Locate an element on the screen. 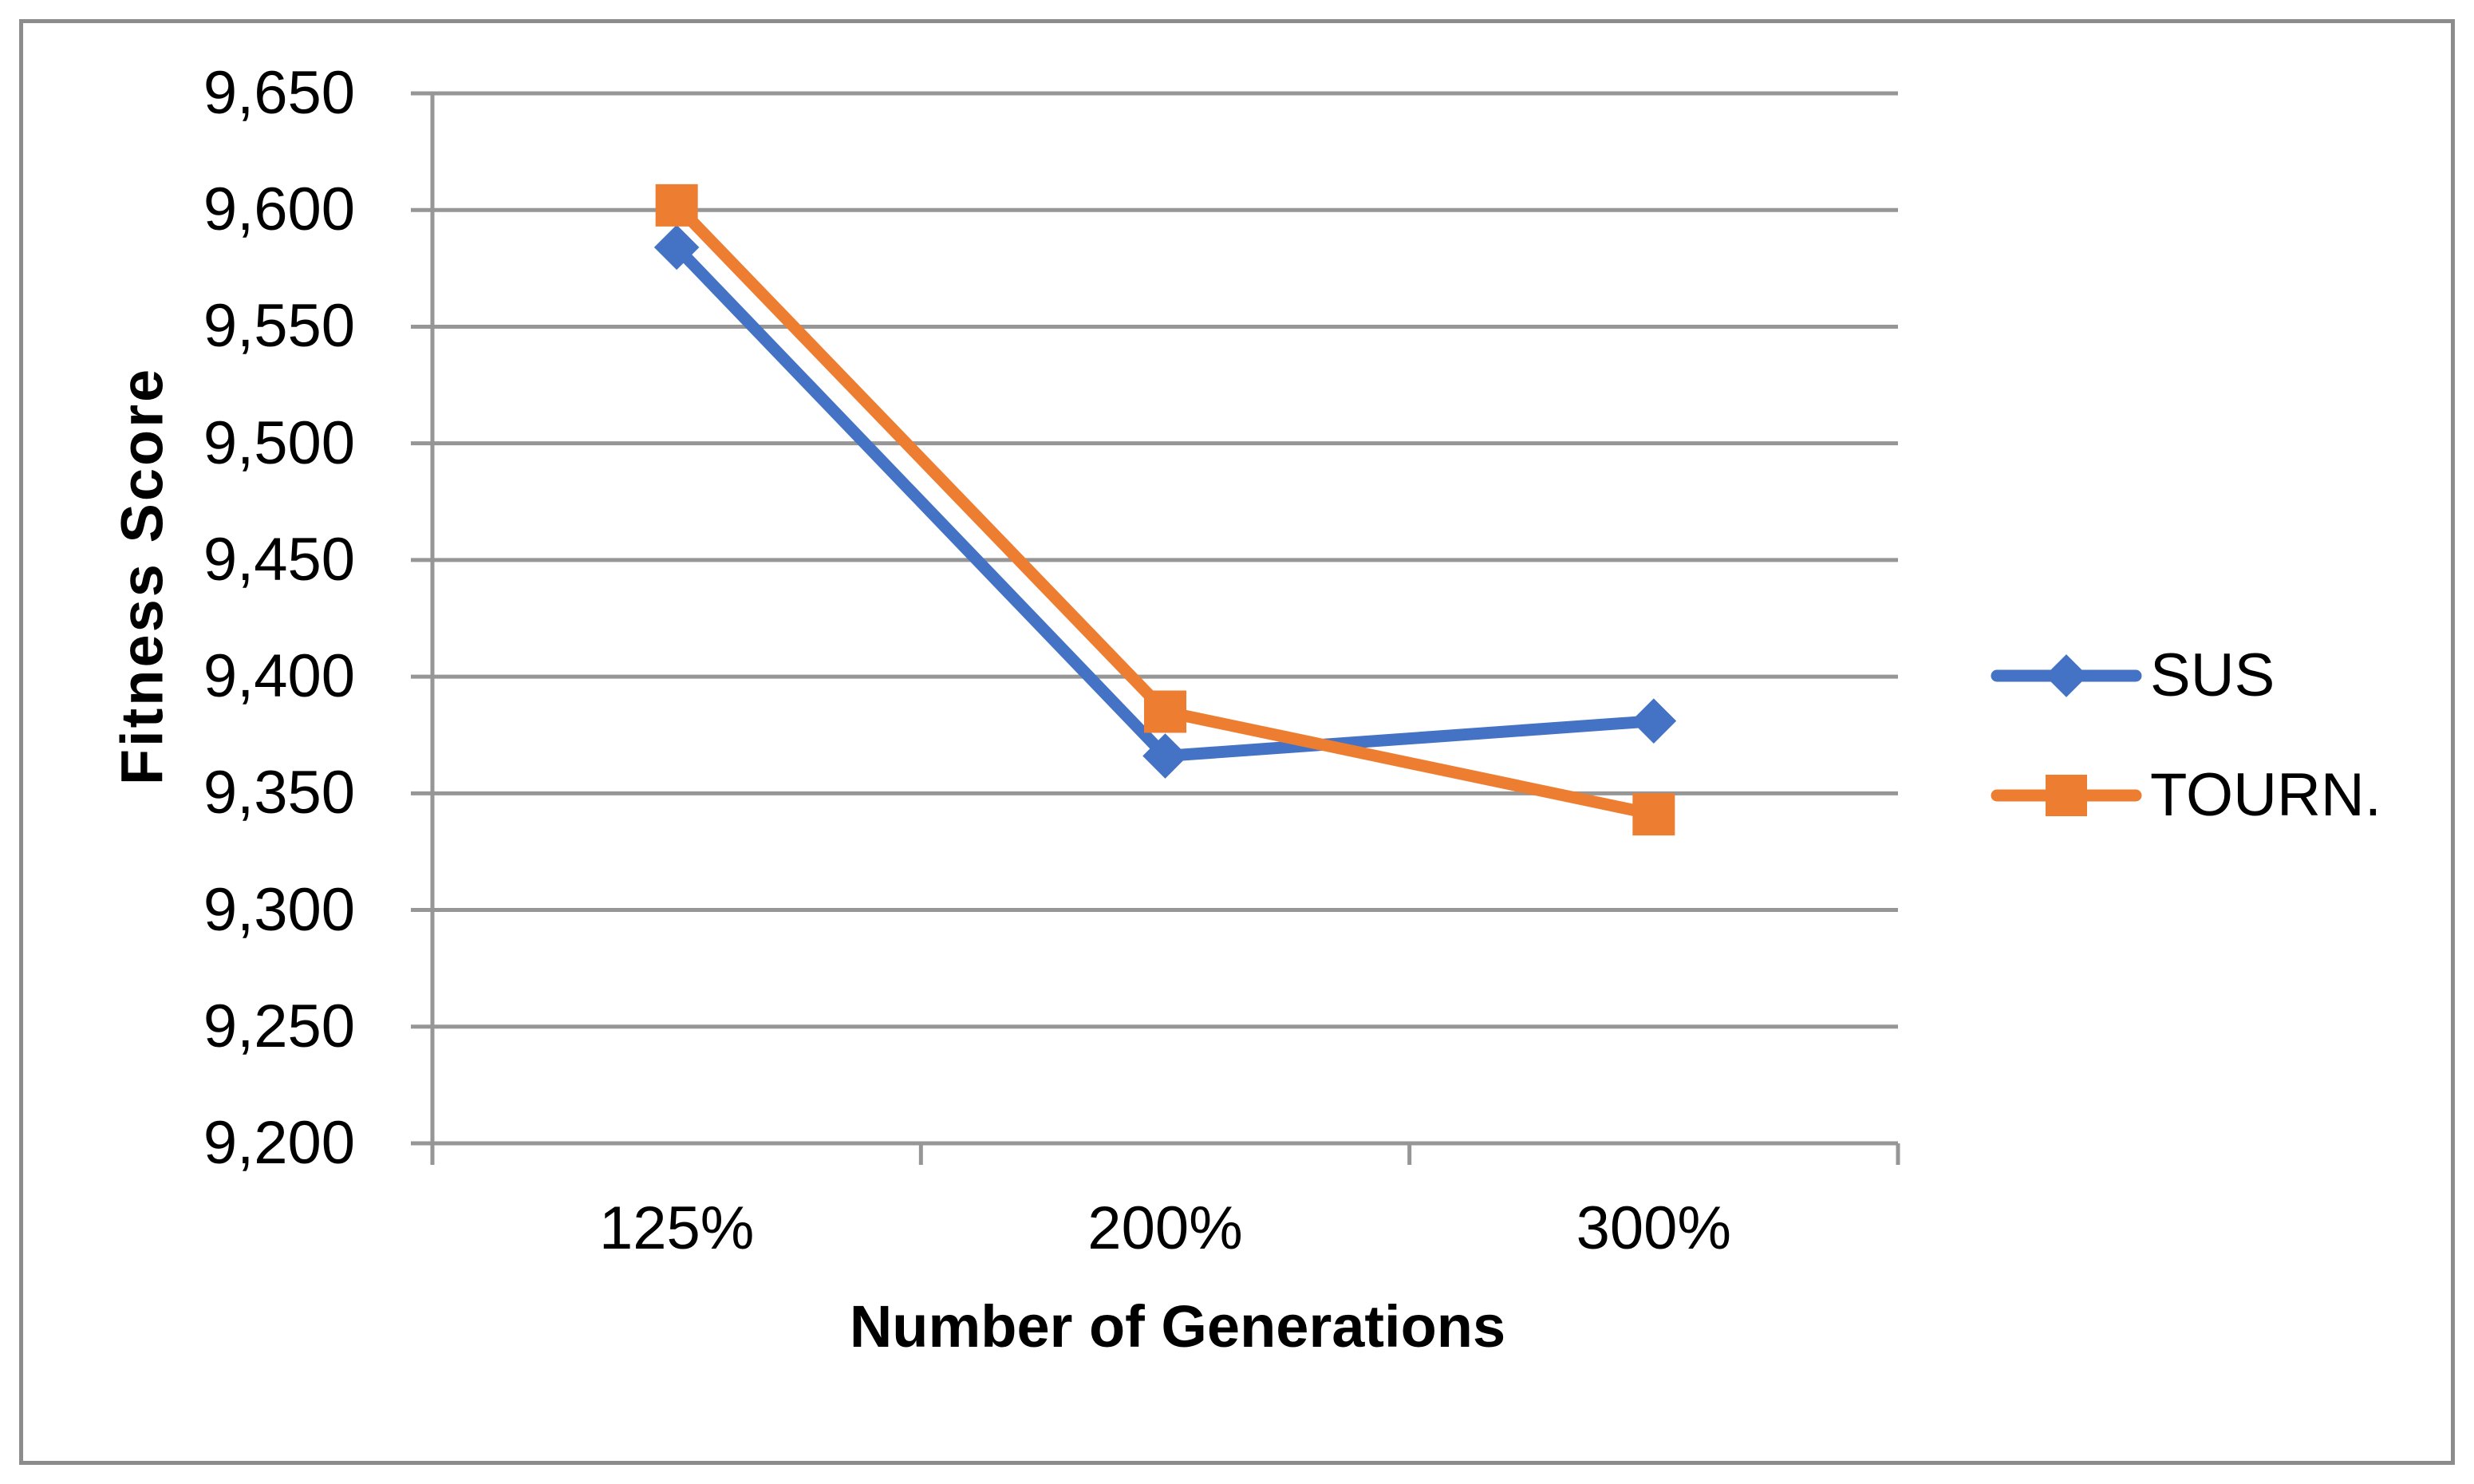 This screenshot has width=2474, height=1484. x-tick-label: 200% is located at coordinates (1165, 1228).